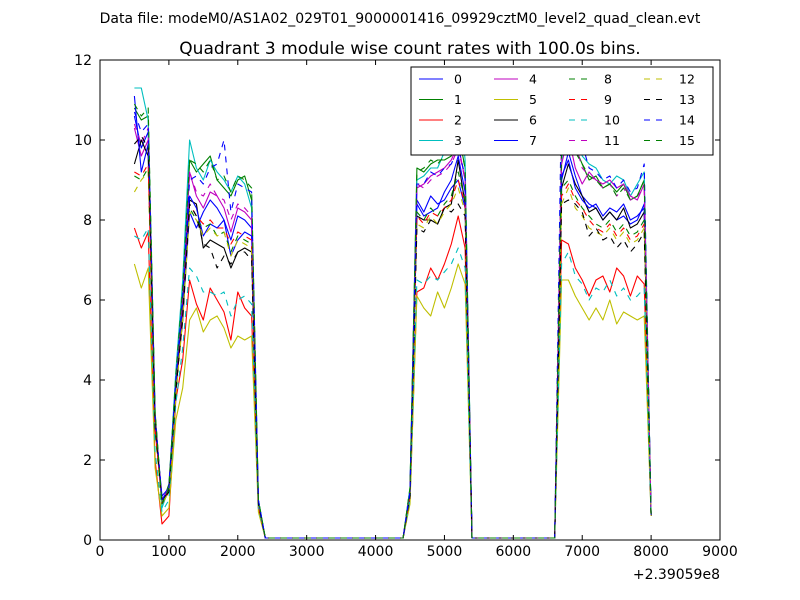 The image size is (800, 600). What do you see at coordinates (687, 120) in the screenshot?
I see `legend-label-14: 14` at bounding box center [687, 120].